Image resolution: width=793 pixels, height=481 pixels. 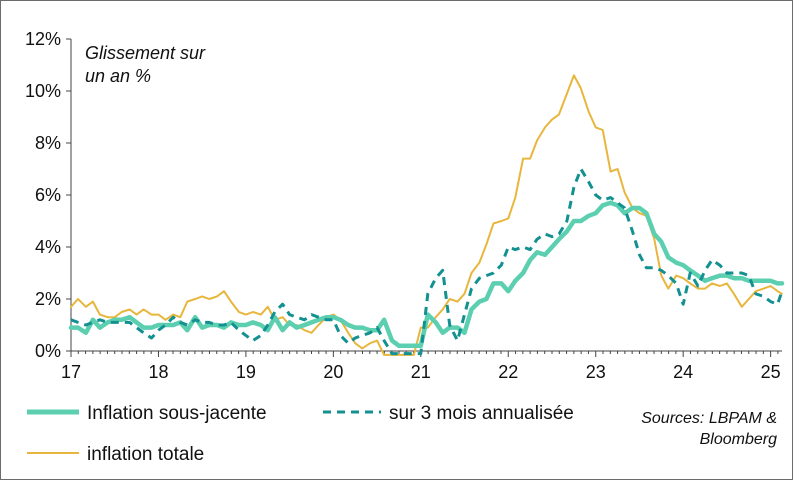 What do you see at coordinates (709, 418) in the screenshot?
I see `source-line-1: Sources: LBPAM &` at bounding box center [709, 418].